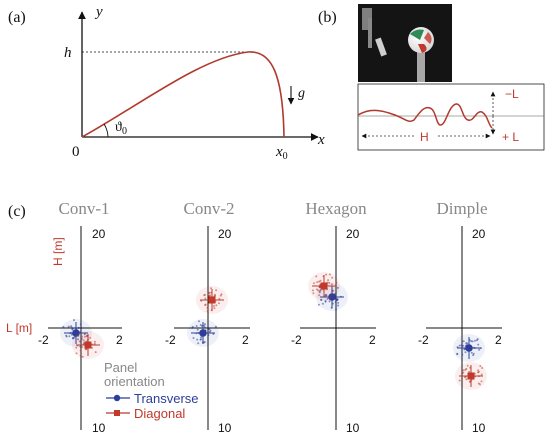 The width and height of the screenshot is (550, 440). Describe the element at coordinates (462, 208) in the screenshot. I see `plot-title-dimple: Dimple` at that location.